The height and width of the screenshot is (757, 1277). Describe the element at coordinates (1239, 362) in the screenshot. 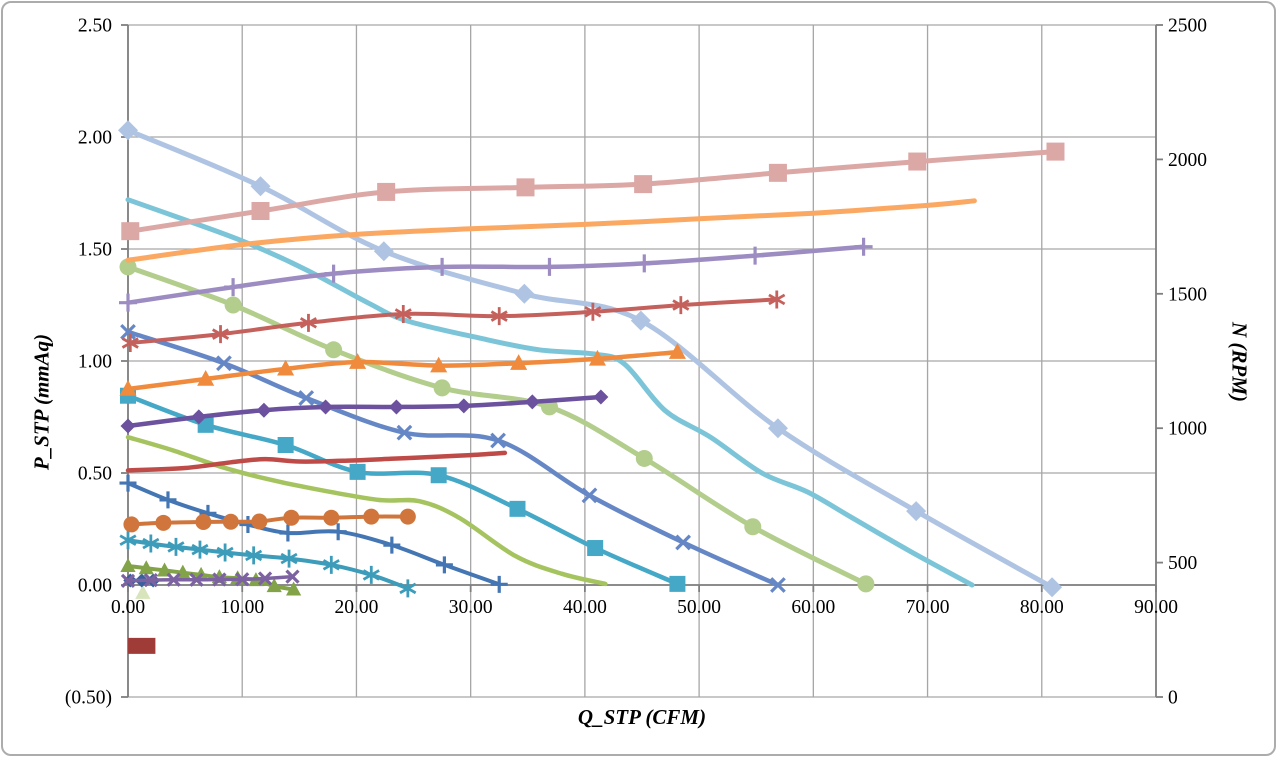

I see `right-axis-title: N (RPM)` at that location.